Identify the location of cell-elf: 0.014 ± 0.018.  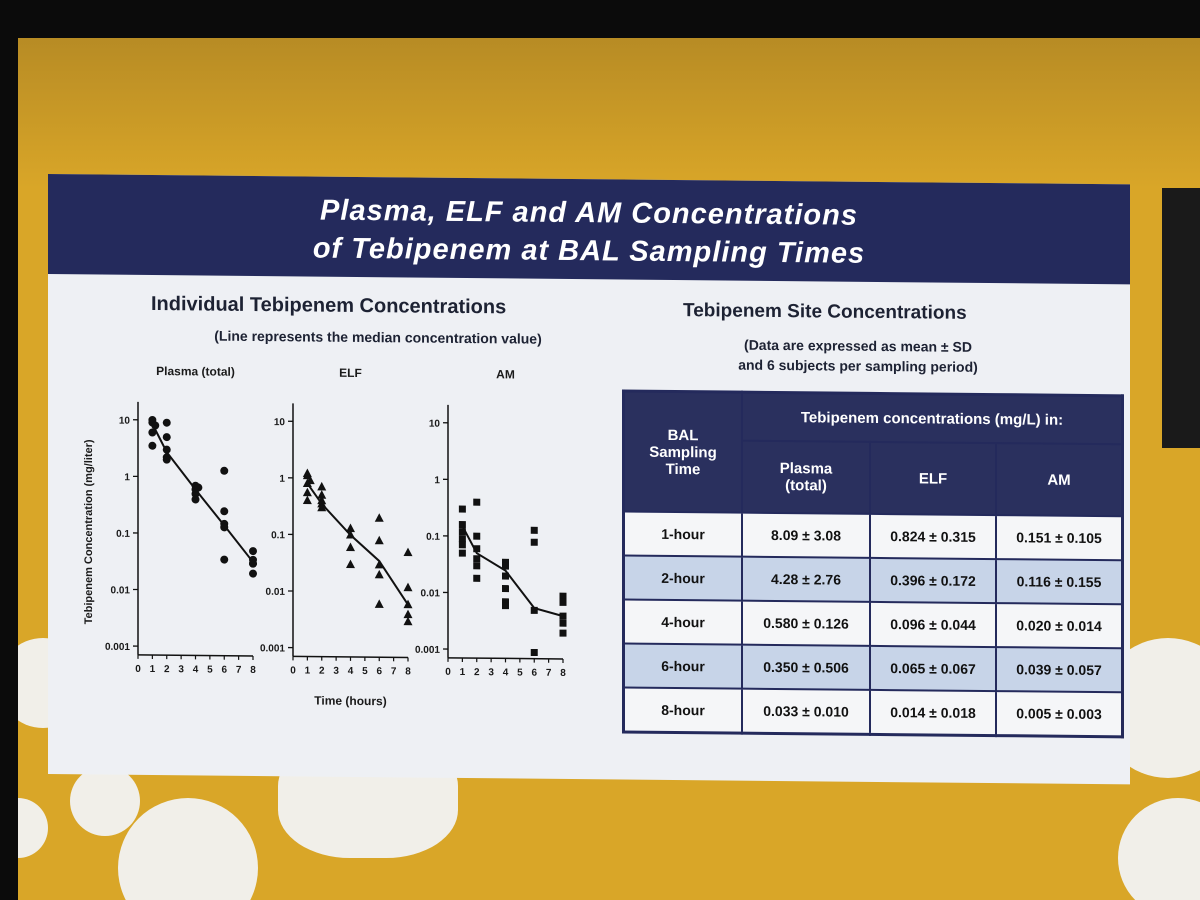
(933, 712).